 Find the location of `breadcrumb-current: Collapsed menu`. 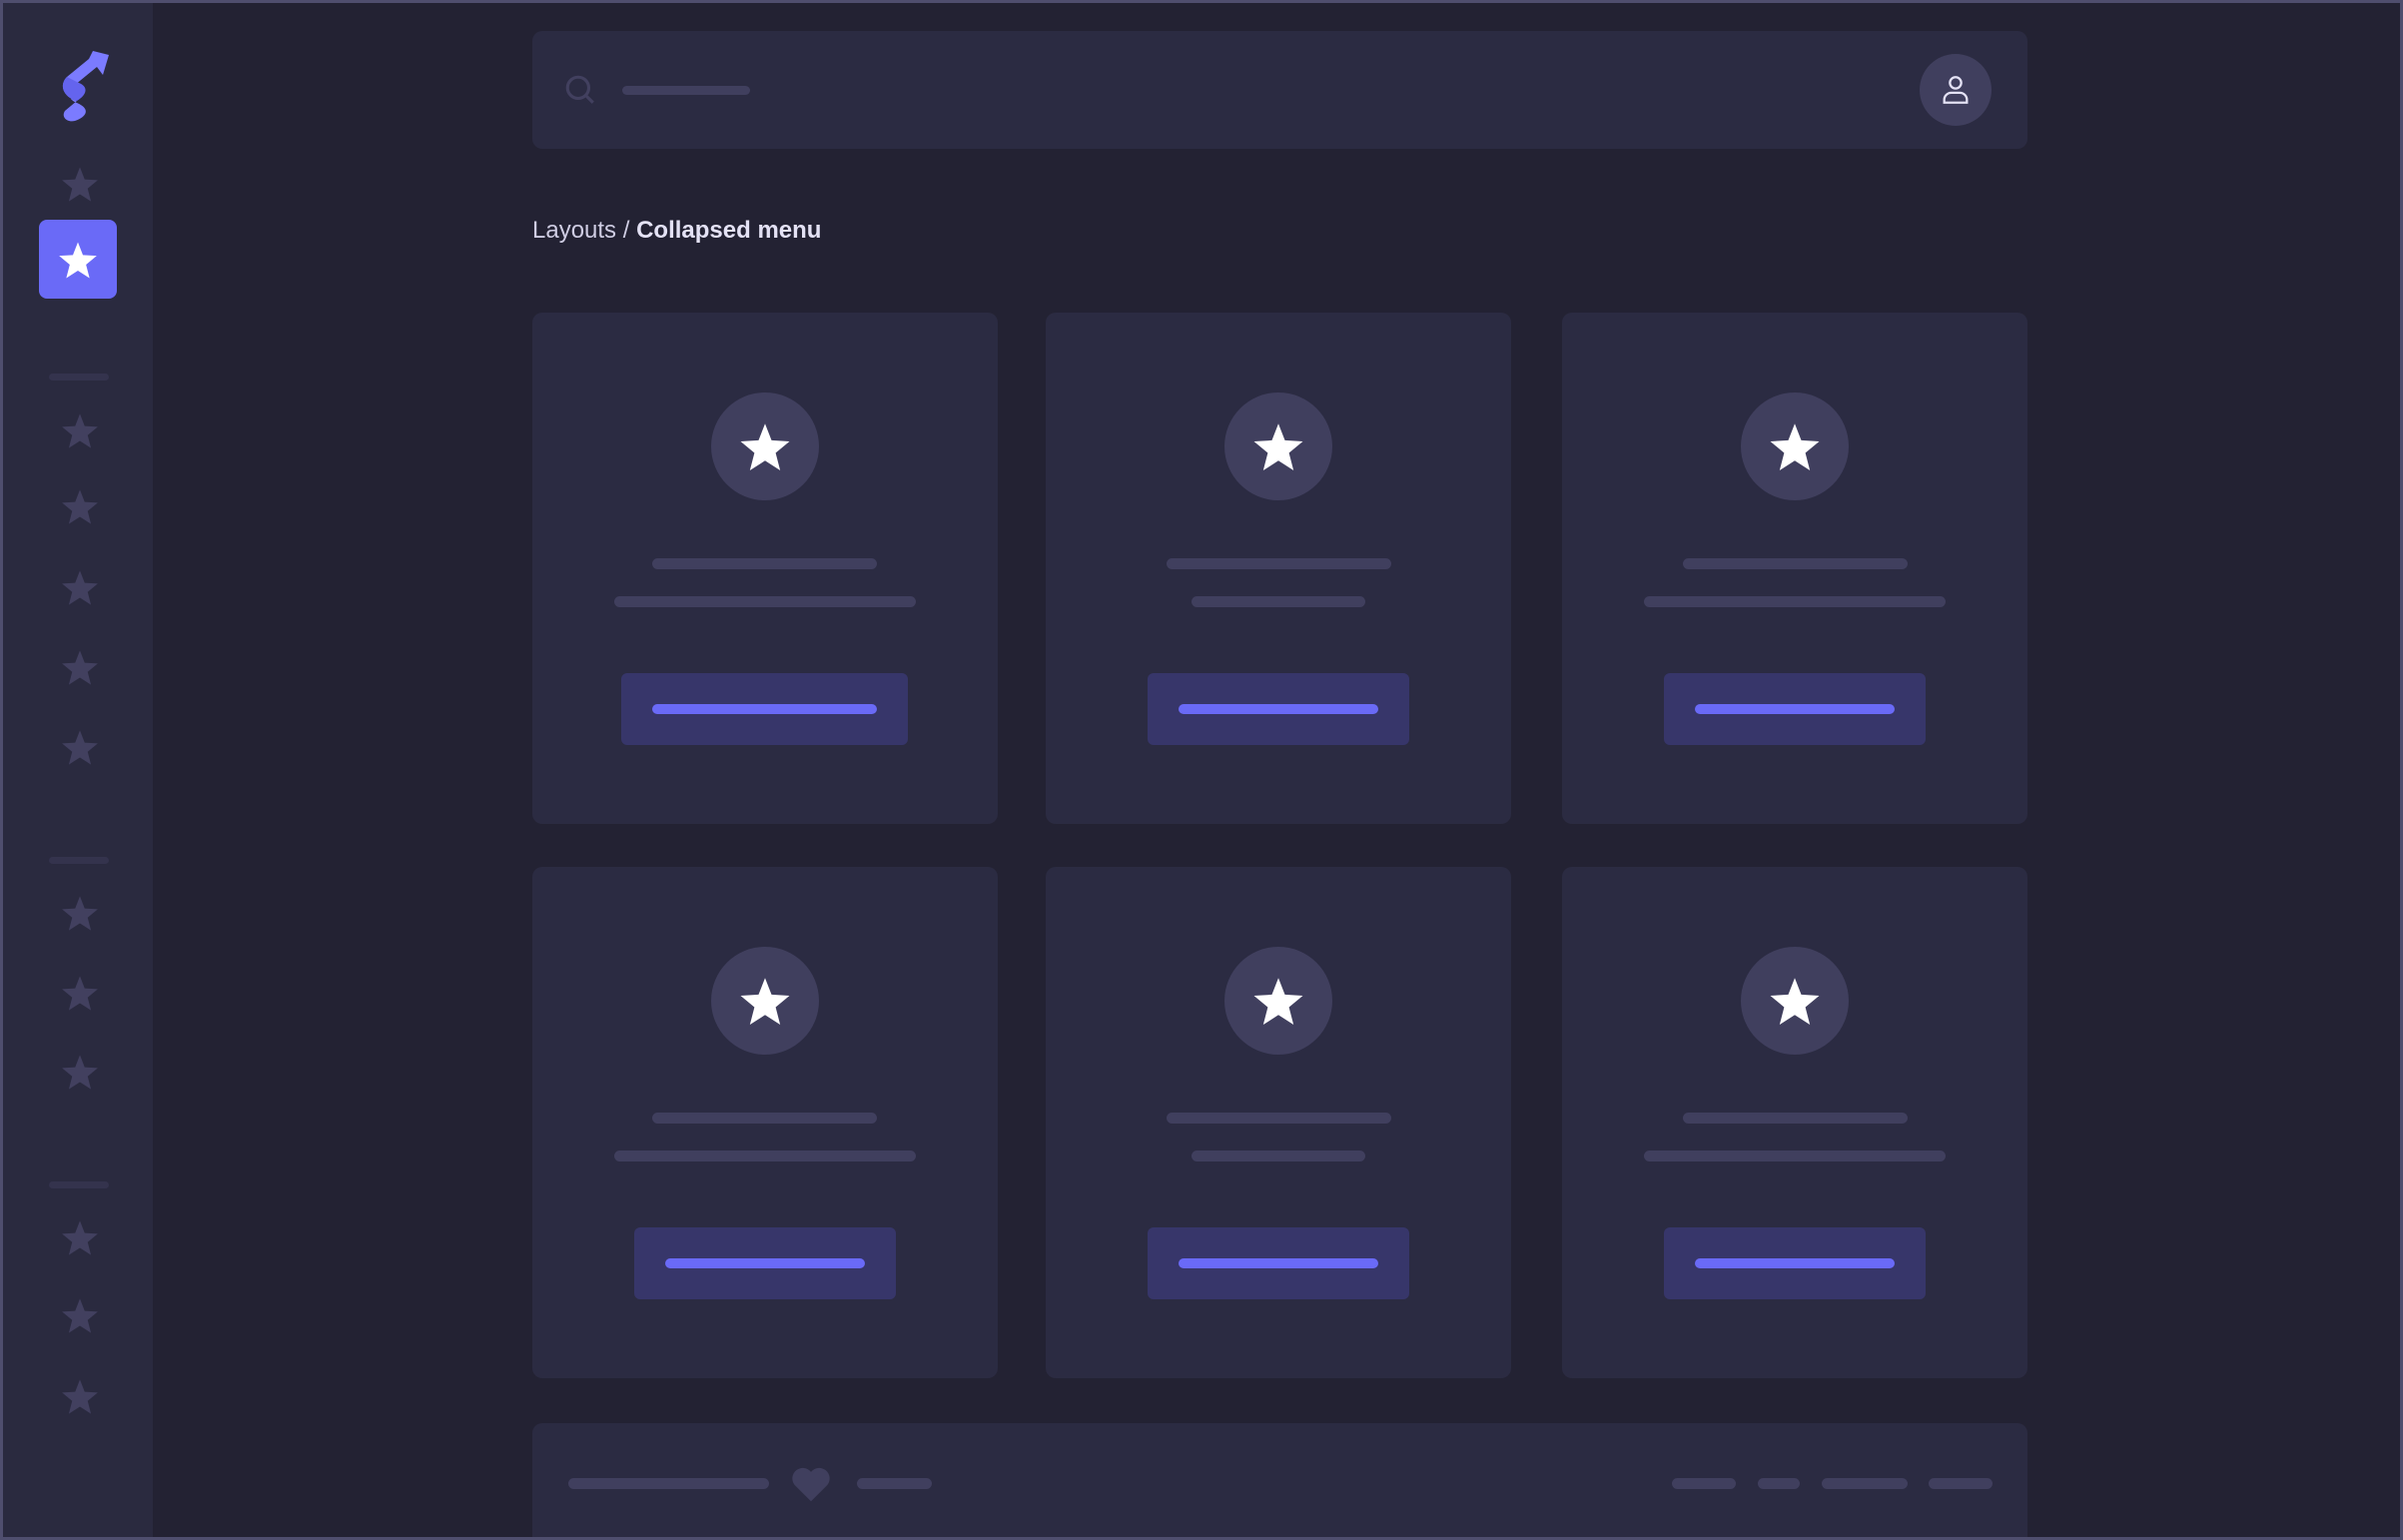

breadcrumb-current: Collapsed menu is located at coordinates (729, 230).